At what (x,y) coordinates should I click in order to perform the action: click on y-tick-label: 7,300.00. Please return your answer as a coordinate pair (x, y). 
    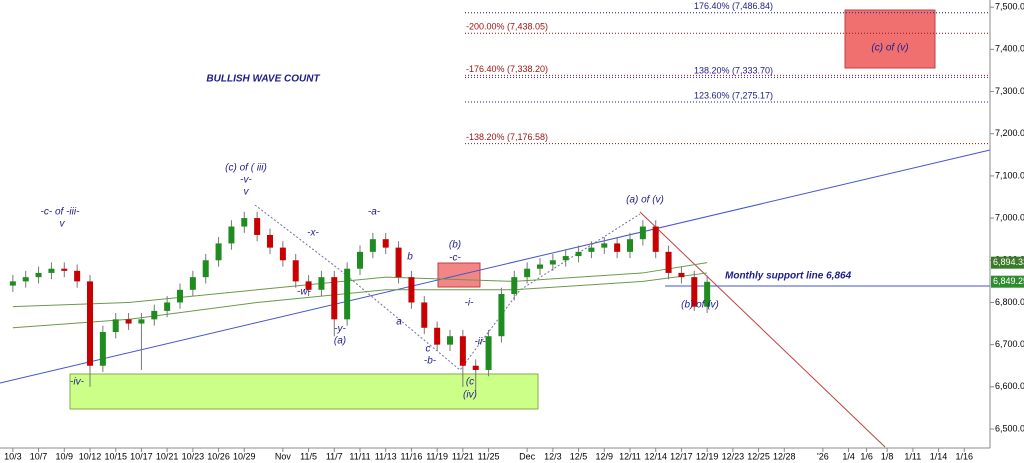
    Looking at the image, I should click on (1009, 91).